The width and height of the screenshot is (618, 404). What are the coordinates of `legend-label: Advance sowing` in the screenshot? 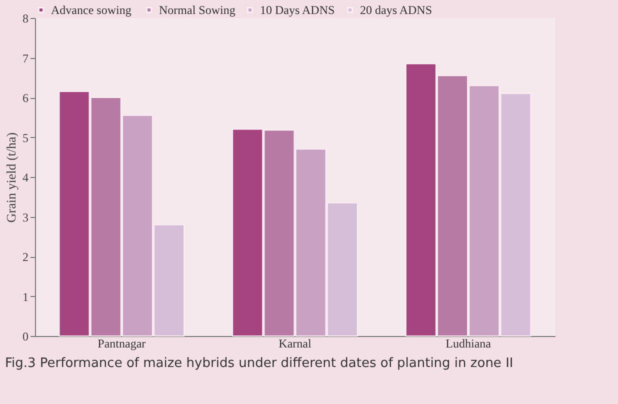 It's located at (91, 10).